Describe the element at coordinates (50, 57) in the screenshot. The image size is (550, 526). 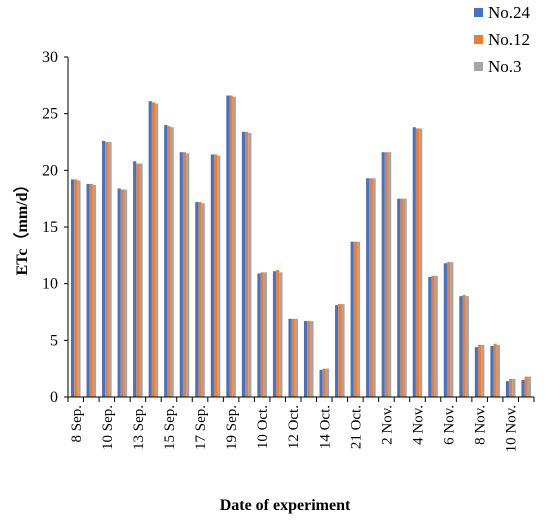
I see `y-tick-label: 30` at that location.